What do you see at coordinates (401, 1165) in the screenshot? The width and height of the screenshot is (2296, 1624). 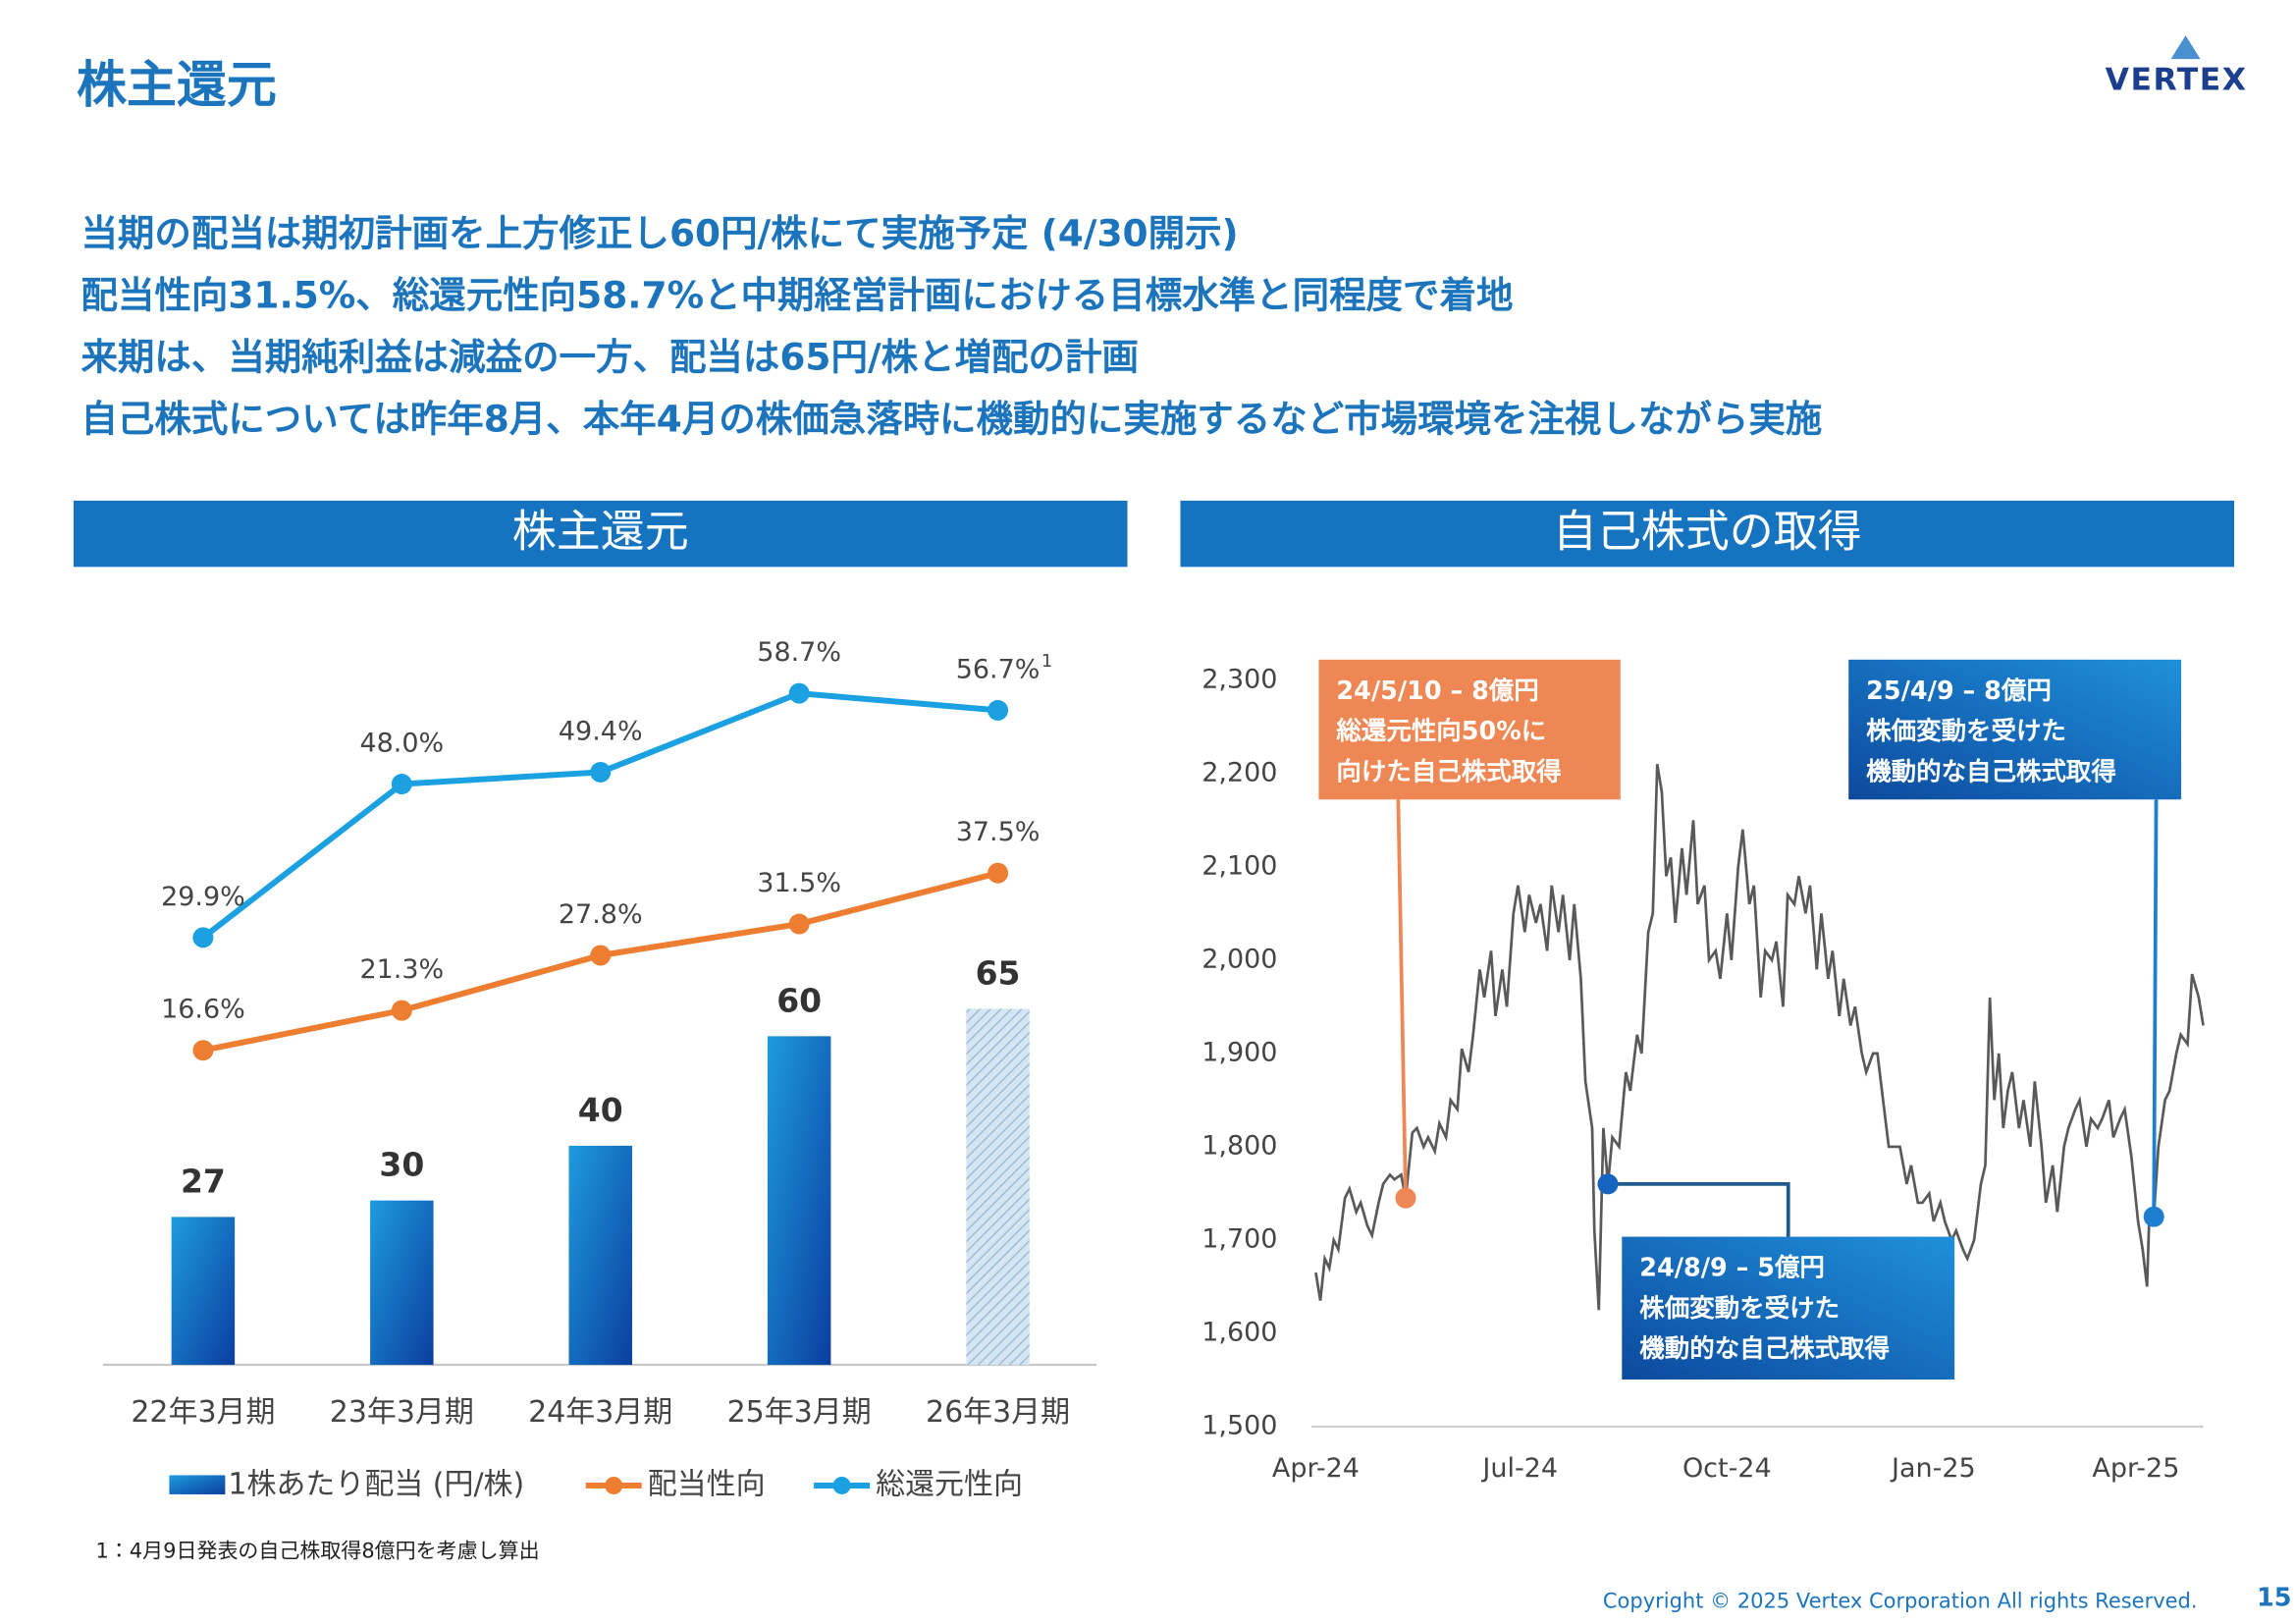 I see `bar-label: 30` at bounding box center [401, 1165].